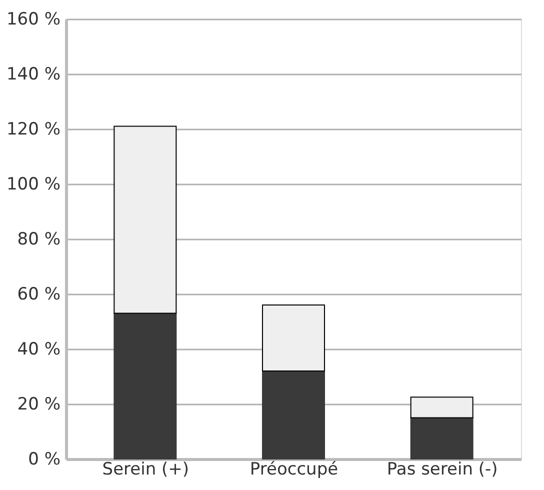 Image resolution: width=544 pixels, height=490 pixels. Describe the element at coordinates (146, 470) in the screenshot. I see `x-tick-label: Serein (+)` at that location.